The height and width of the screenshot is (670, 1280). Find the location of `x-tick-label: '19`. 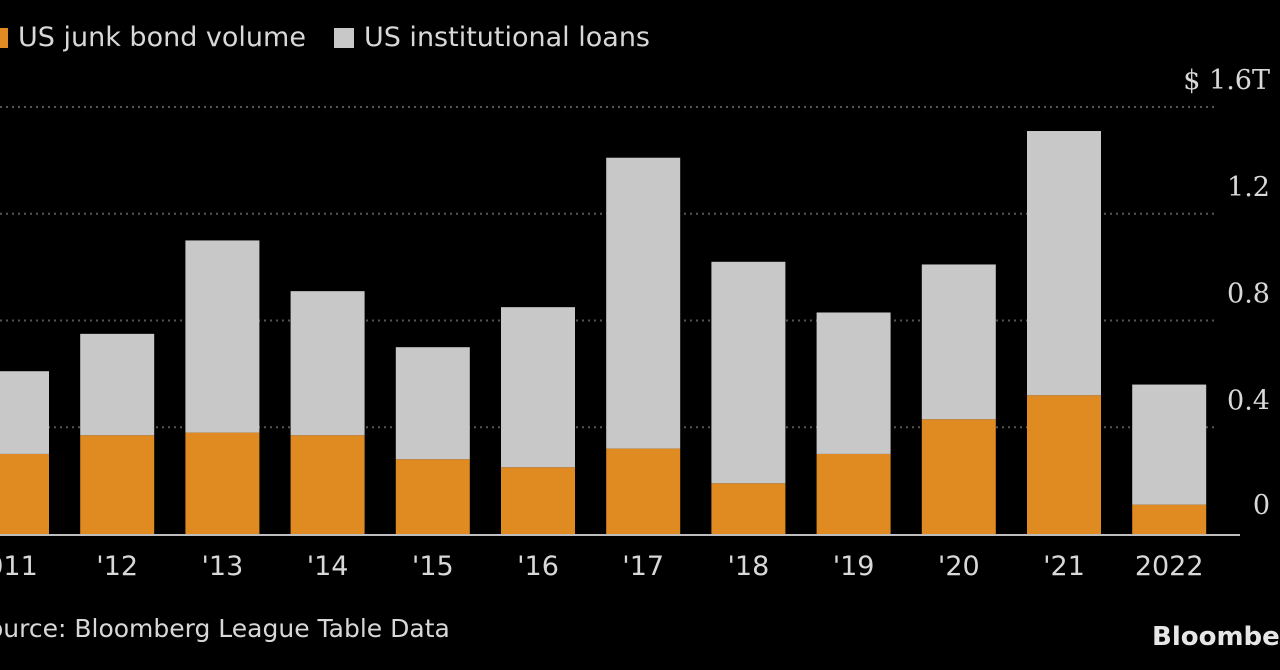

x-tick-label: '19 is located at coordinates (854, 566).